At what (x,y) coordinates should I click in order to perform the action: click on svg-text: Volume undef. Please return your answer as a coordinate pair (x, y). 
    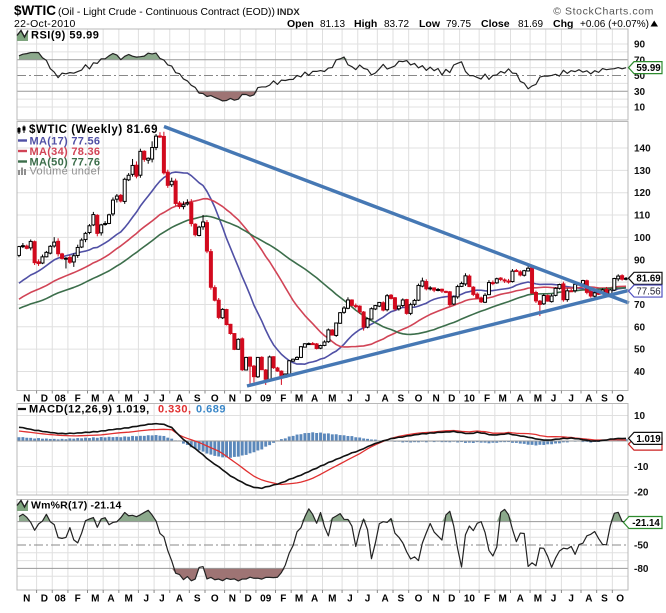
    Looking at the image, I should click on (66, 172).